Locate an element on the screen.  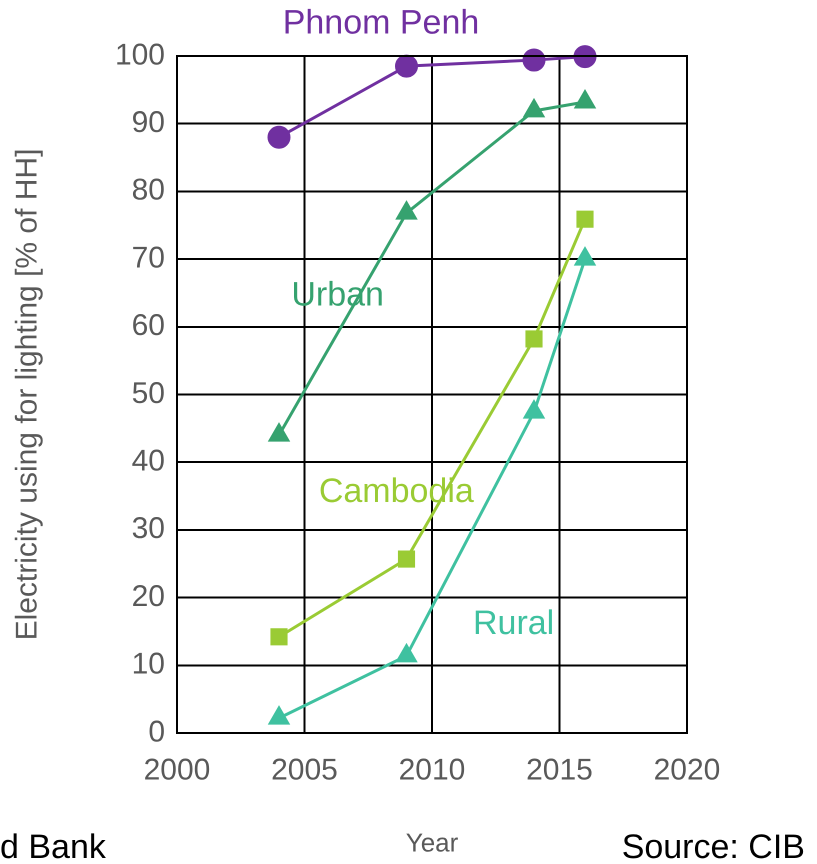
text: d Bank is located at coordinates (53, 846).